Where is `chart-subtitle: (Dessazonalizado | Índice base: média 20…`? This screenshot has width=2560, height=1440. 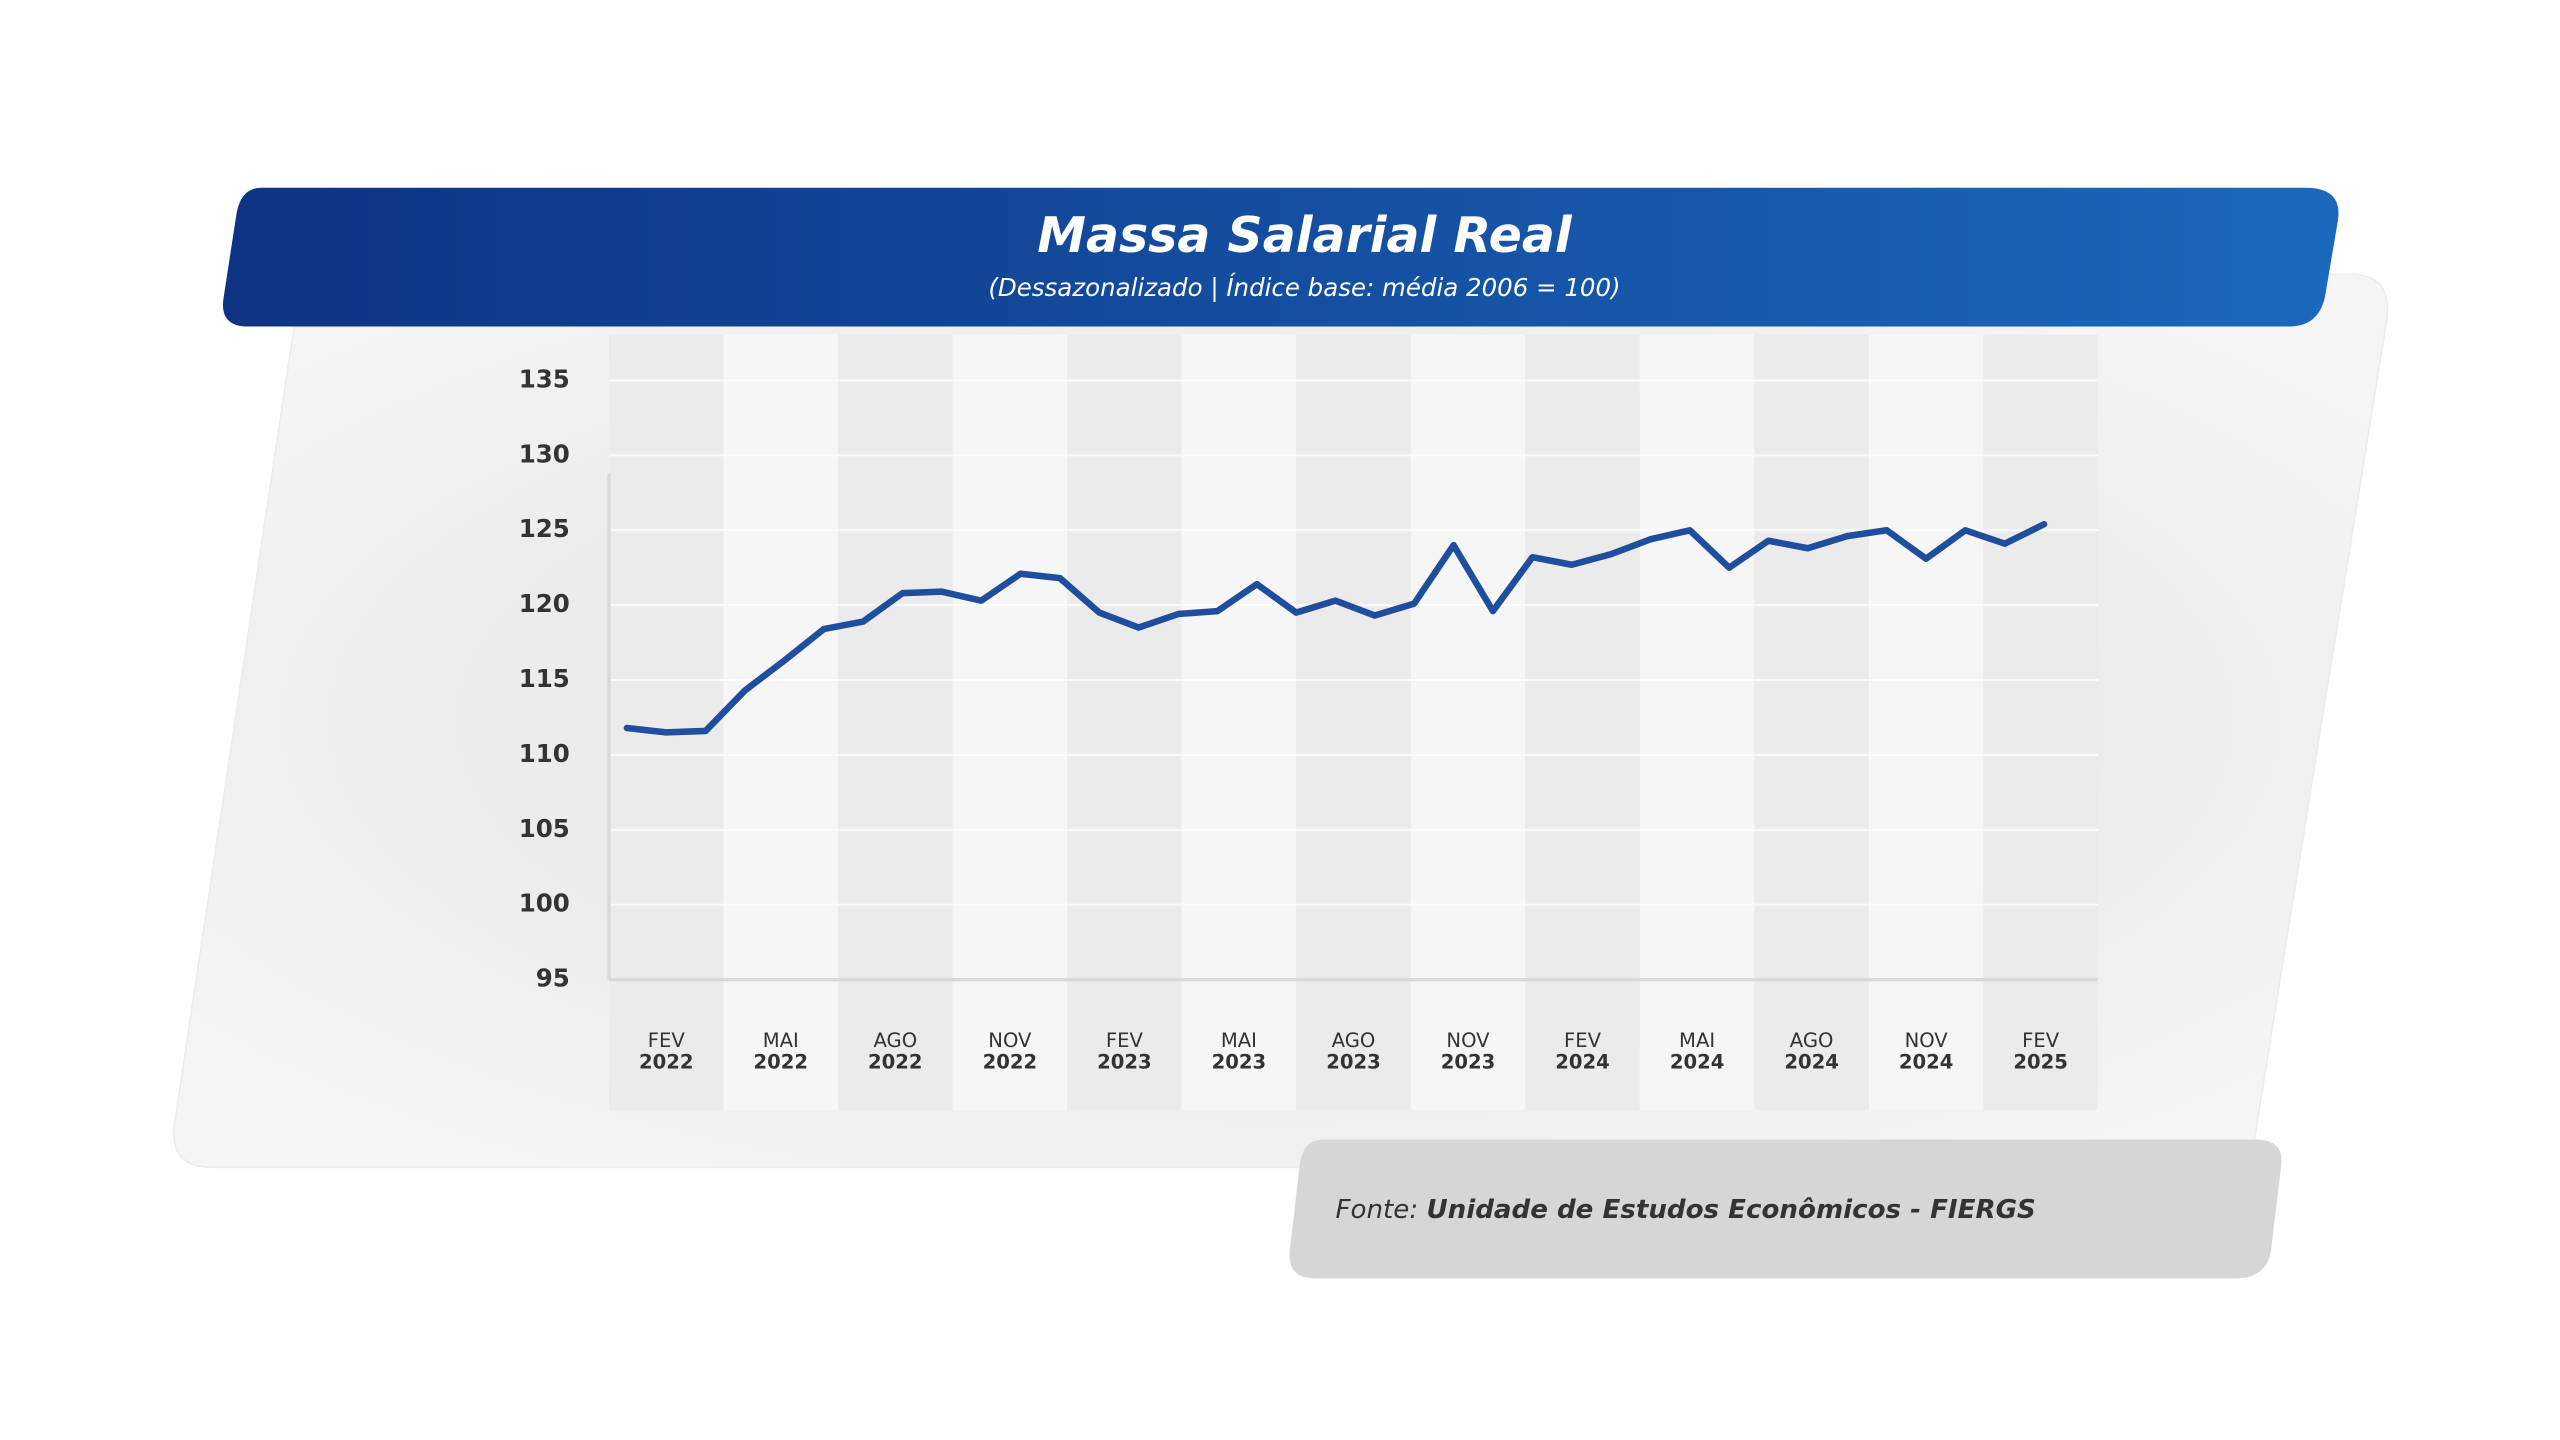
chart-subtitle: (Dessazonalizado | Índice base: média 20… is located at coordinates (1304, 287).